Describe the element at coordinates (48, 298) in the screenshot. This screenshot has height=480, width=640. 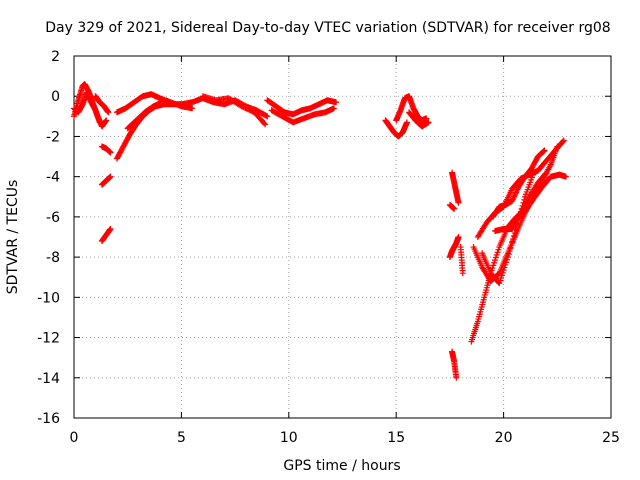
I see `y-tick-label: -10` at that location.